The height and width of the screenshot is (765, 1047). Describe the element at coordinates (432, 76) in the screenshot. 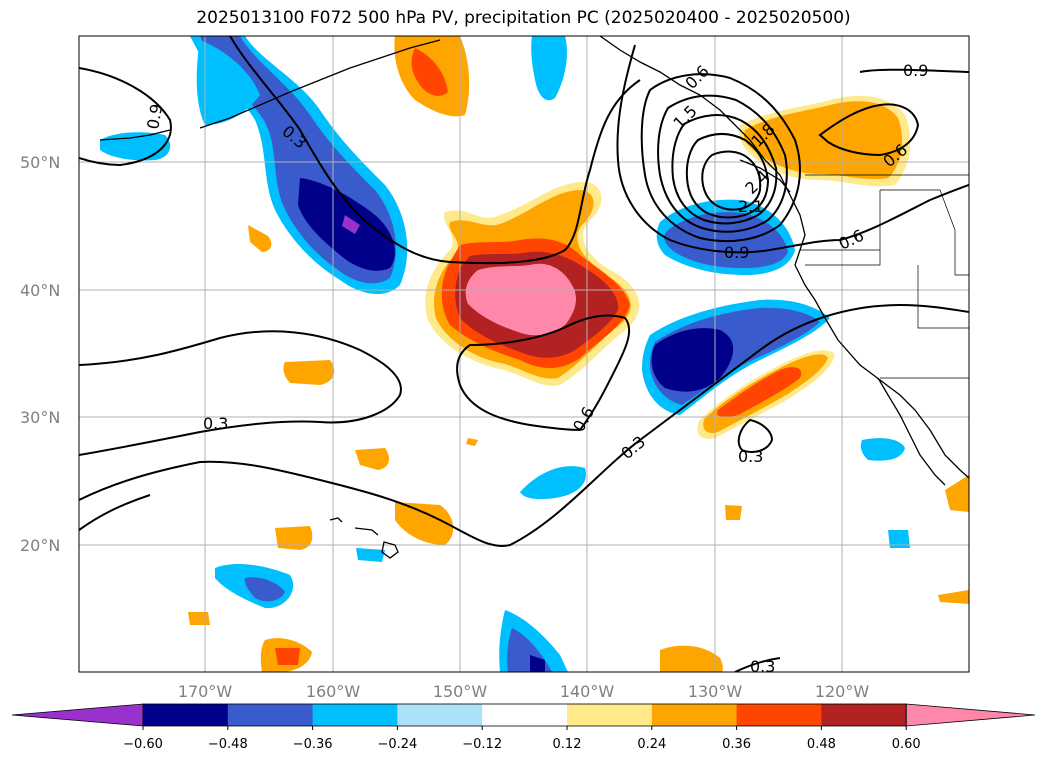

I see `positive-anomaly-alaska` at that location.